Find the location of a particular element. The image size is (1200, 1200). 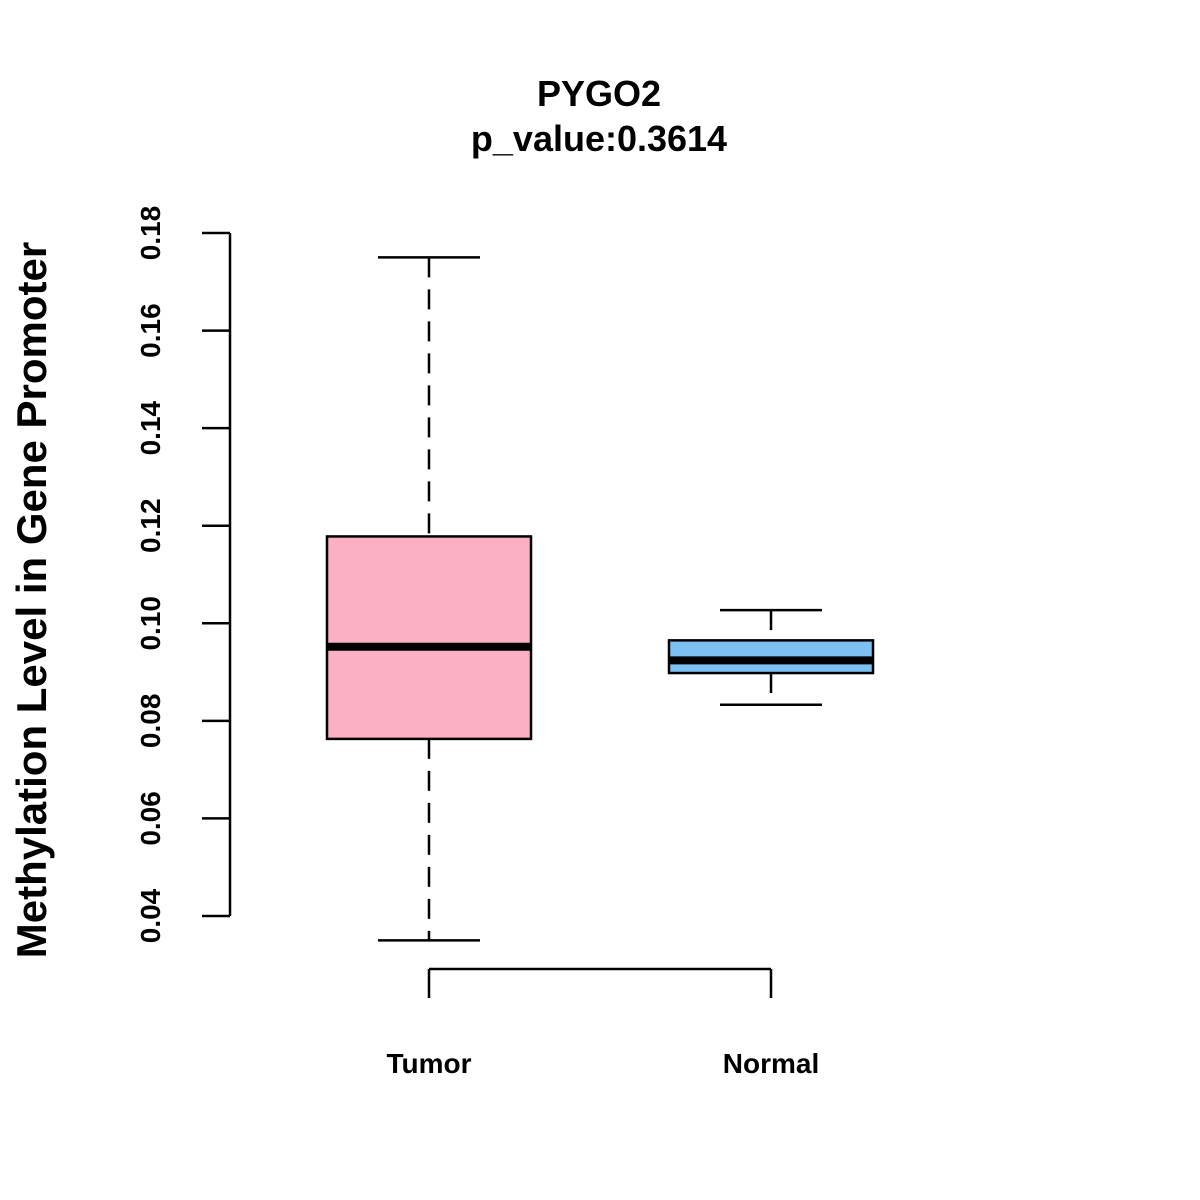

box-tumor is located at coordinates (429, 599).